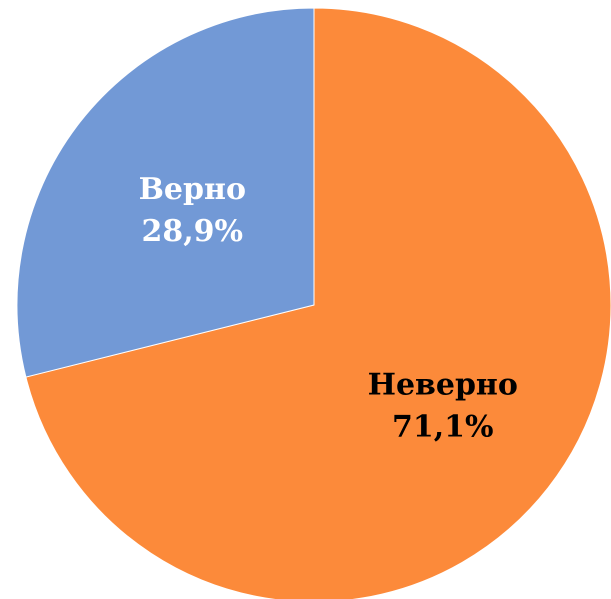  Describe the element at coordinates (192, 231) in the screenshot. I see `slice-percent-label: 28,9%` at that location.